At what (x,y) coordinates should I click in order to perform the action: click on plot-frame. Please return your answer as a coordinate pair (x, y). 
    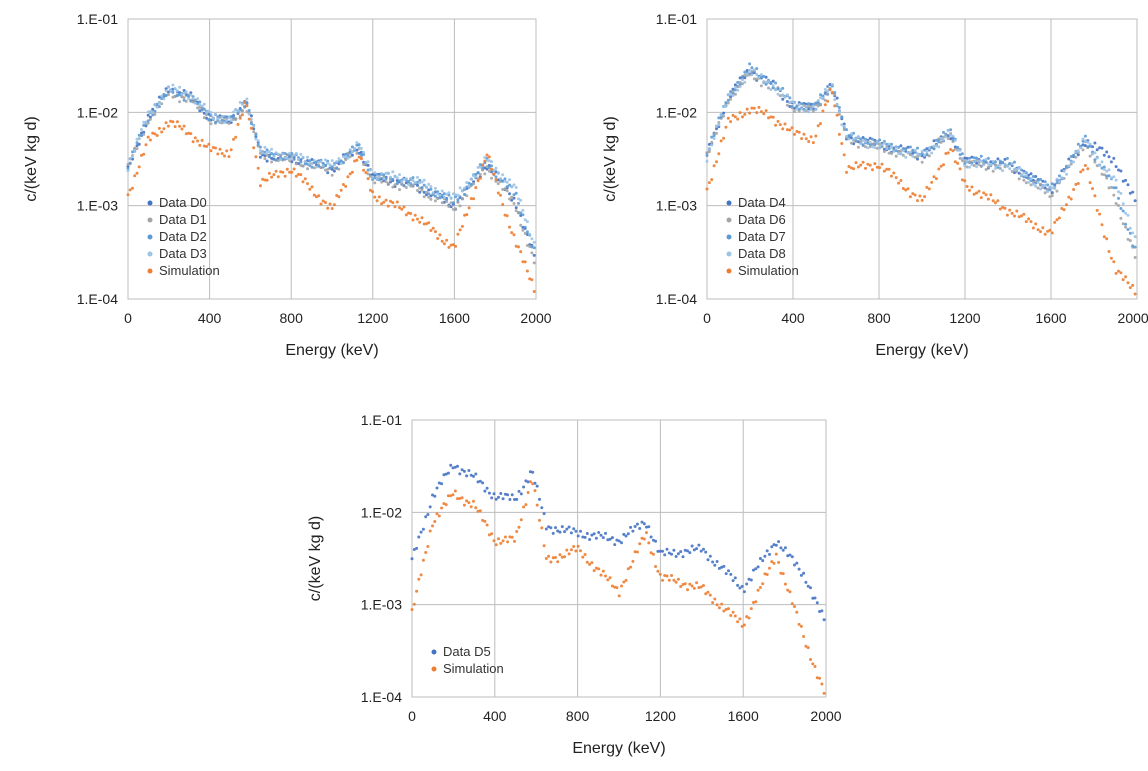
    Looking at the image, I should click on (332, 159).